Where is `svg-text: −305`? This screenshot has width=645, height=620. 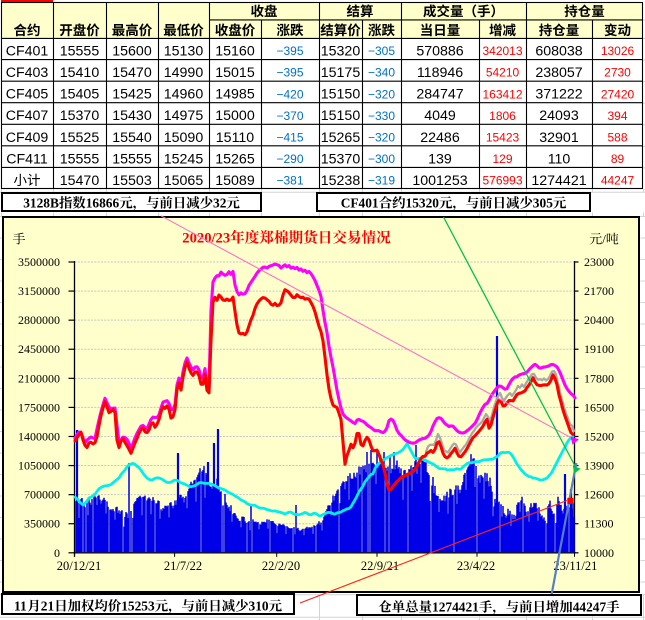
svg-text: −305 is located at coordinates (381, 51).